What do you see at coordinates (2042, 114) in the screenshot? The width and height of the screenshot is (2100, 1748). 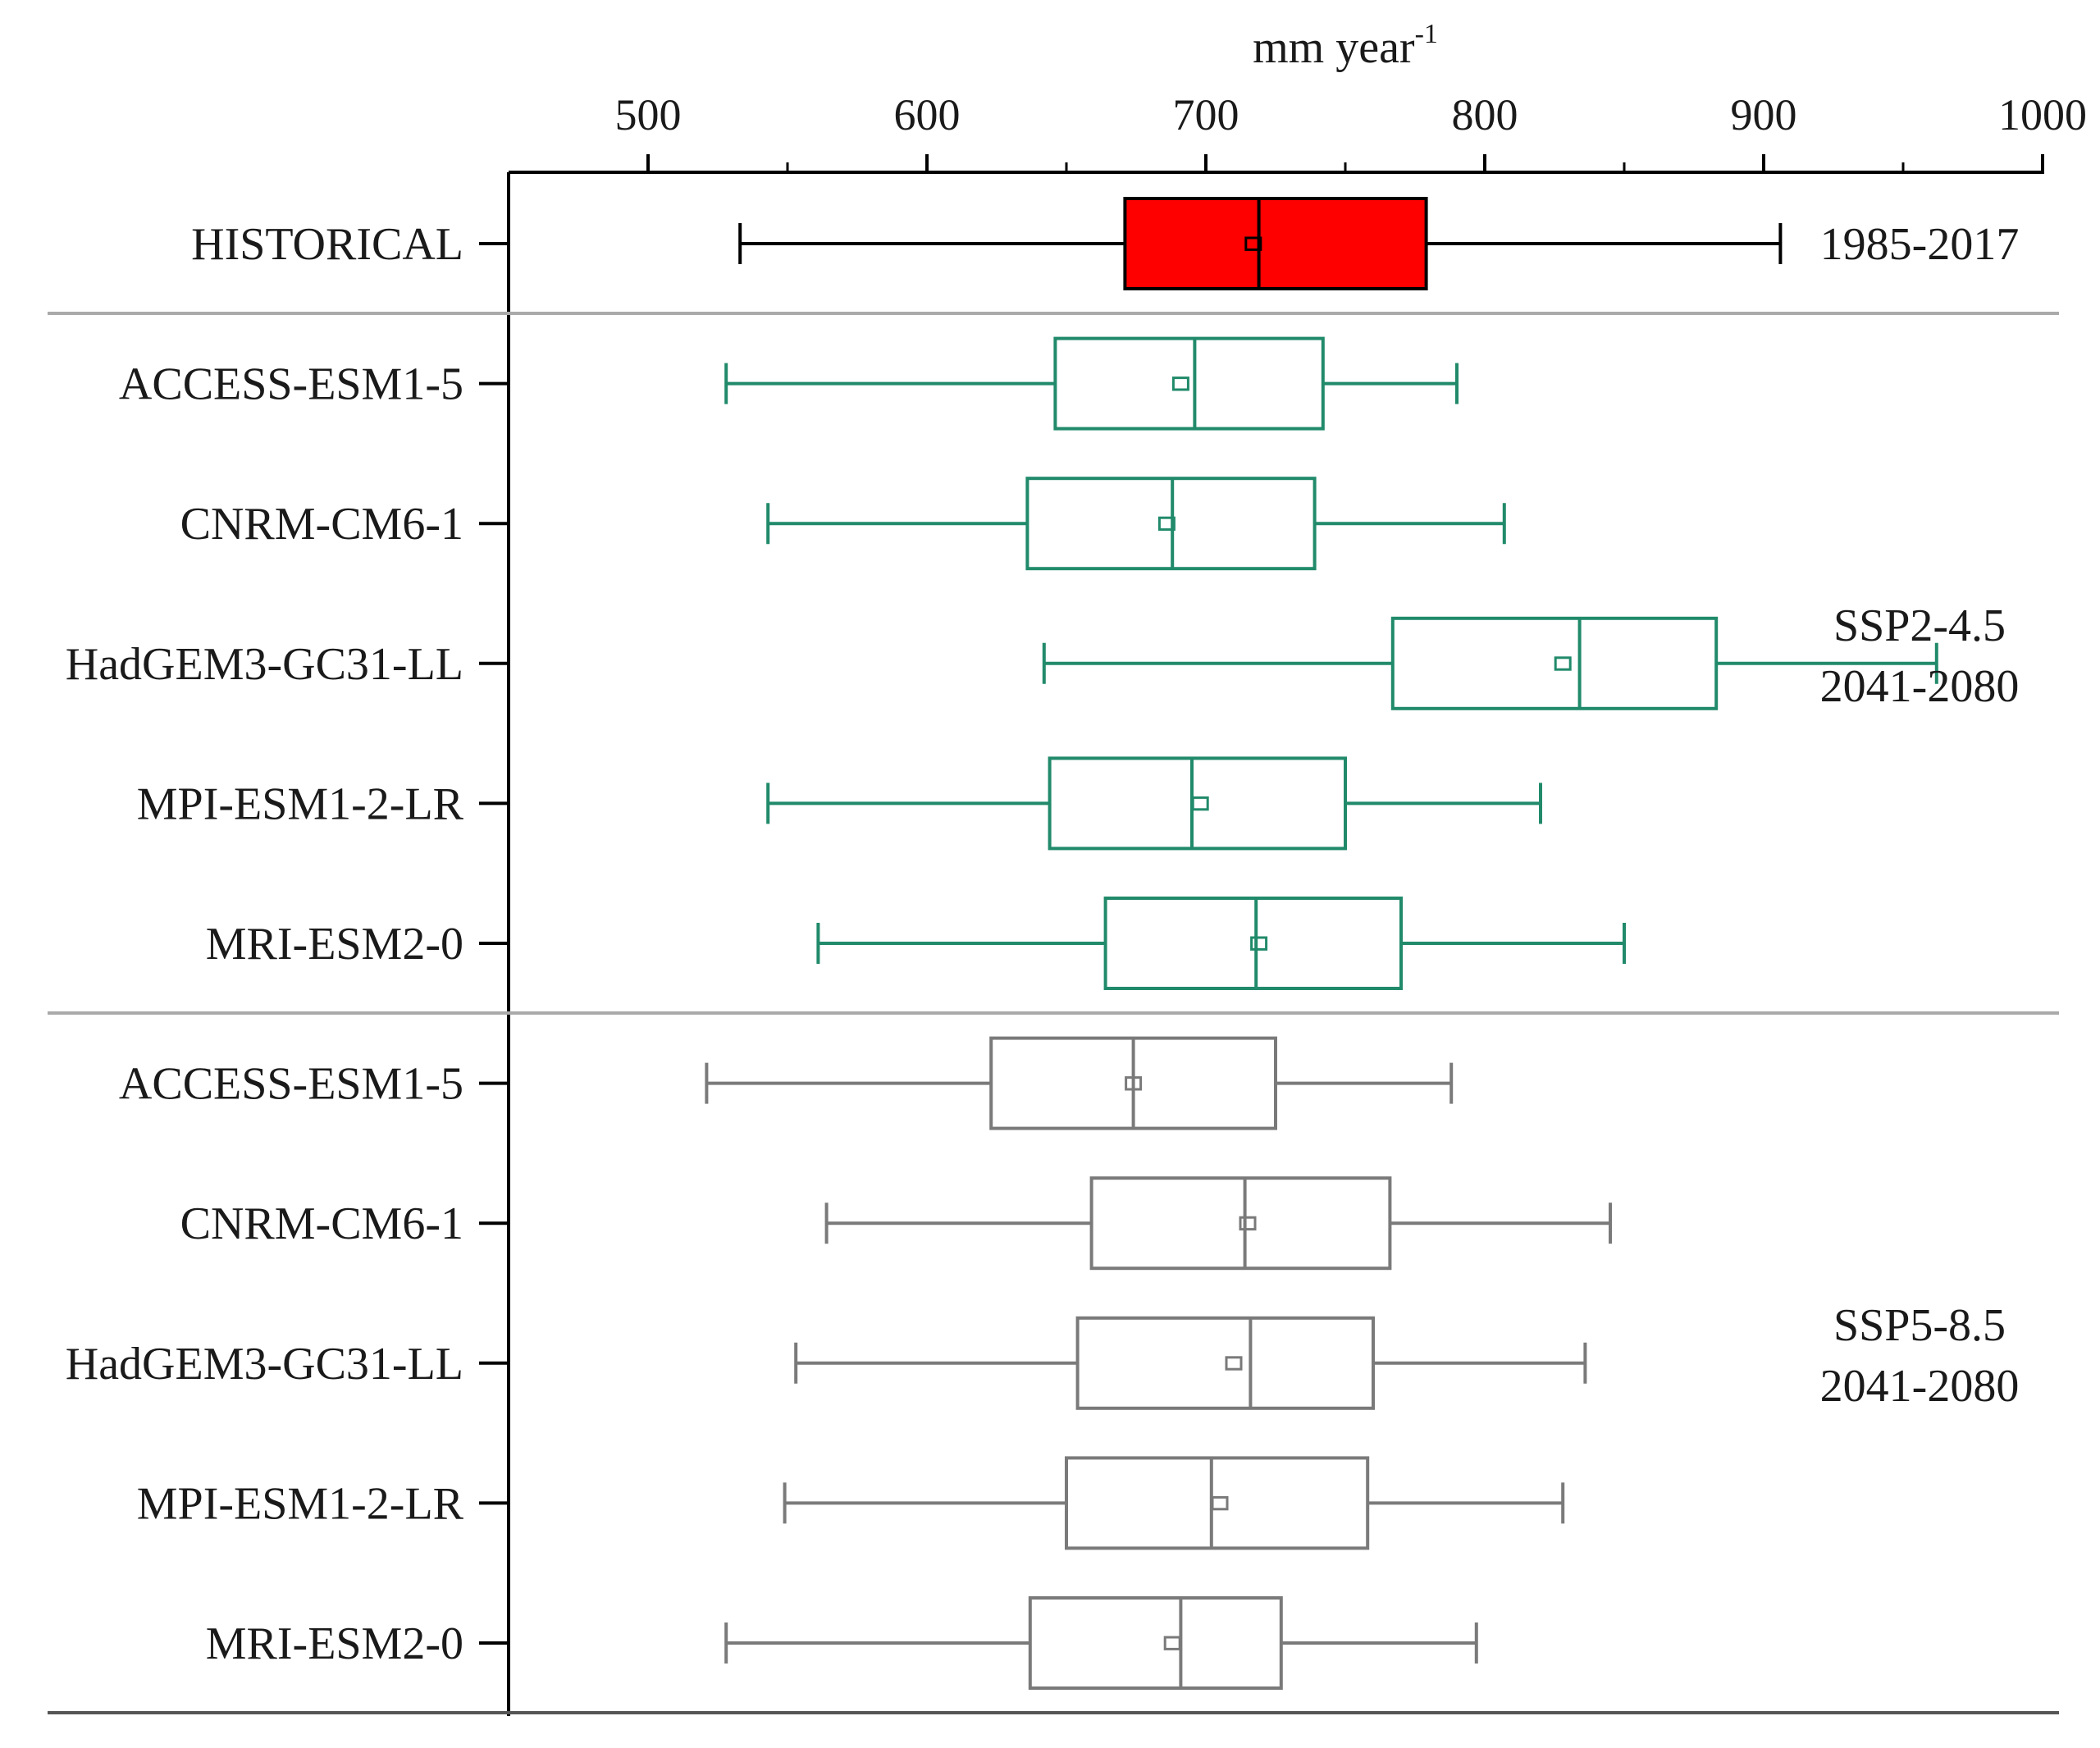 I see `x-tick-label: 1000` at bounding box center [2042, 114].